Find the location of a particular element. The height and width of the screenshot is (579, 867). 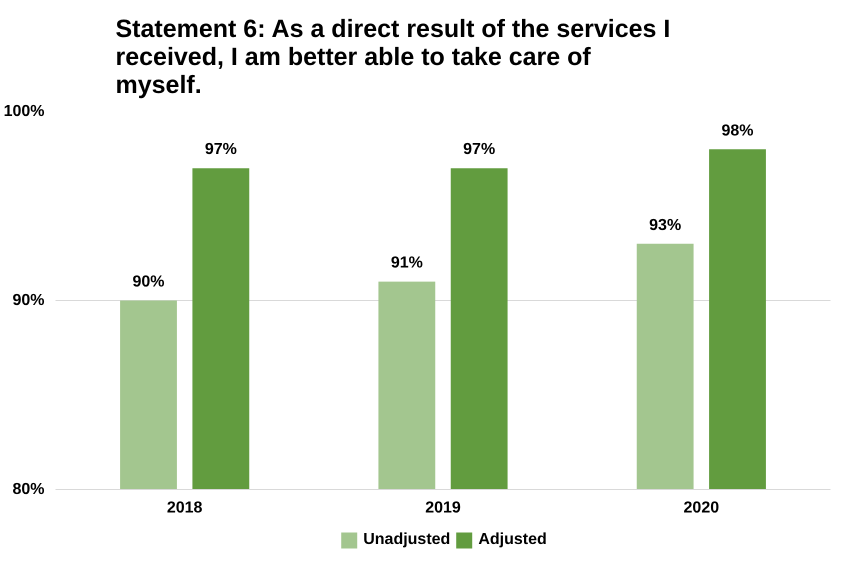

x-tick-label: 2020 is located at coordinates (702, 508).